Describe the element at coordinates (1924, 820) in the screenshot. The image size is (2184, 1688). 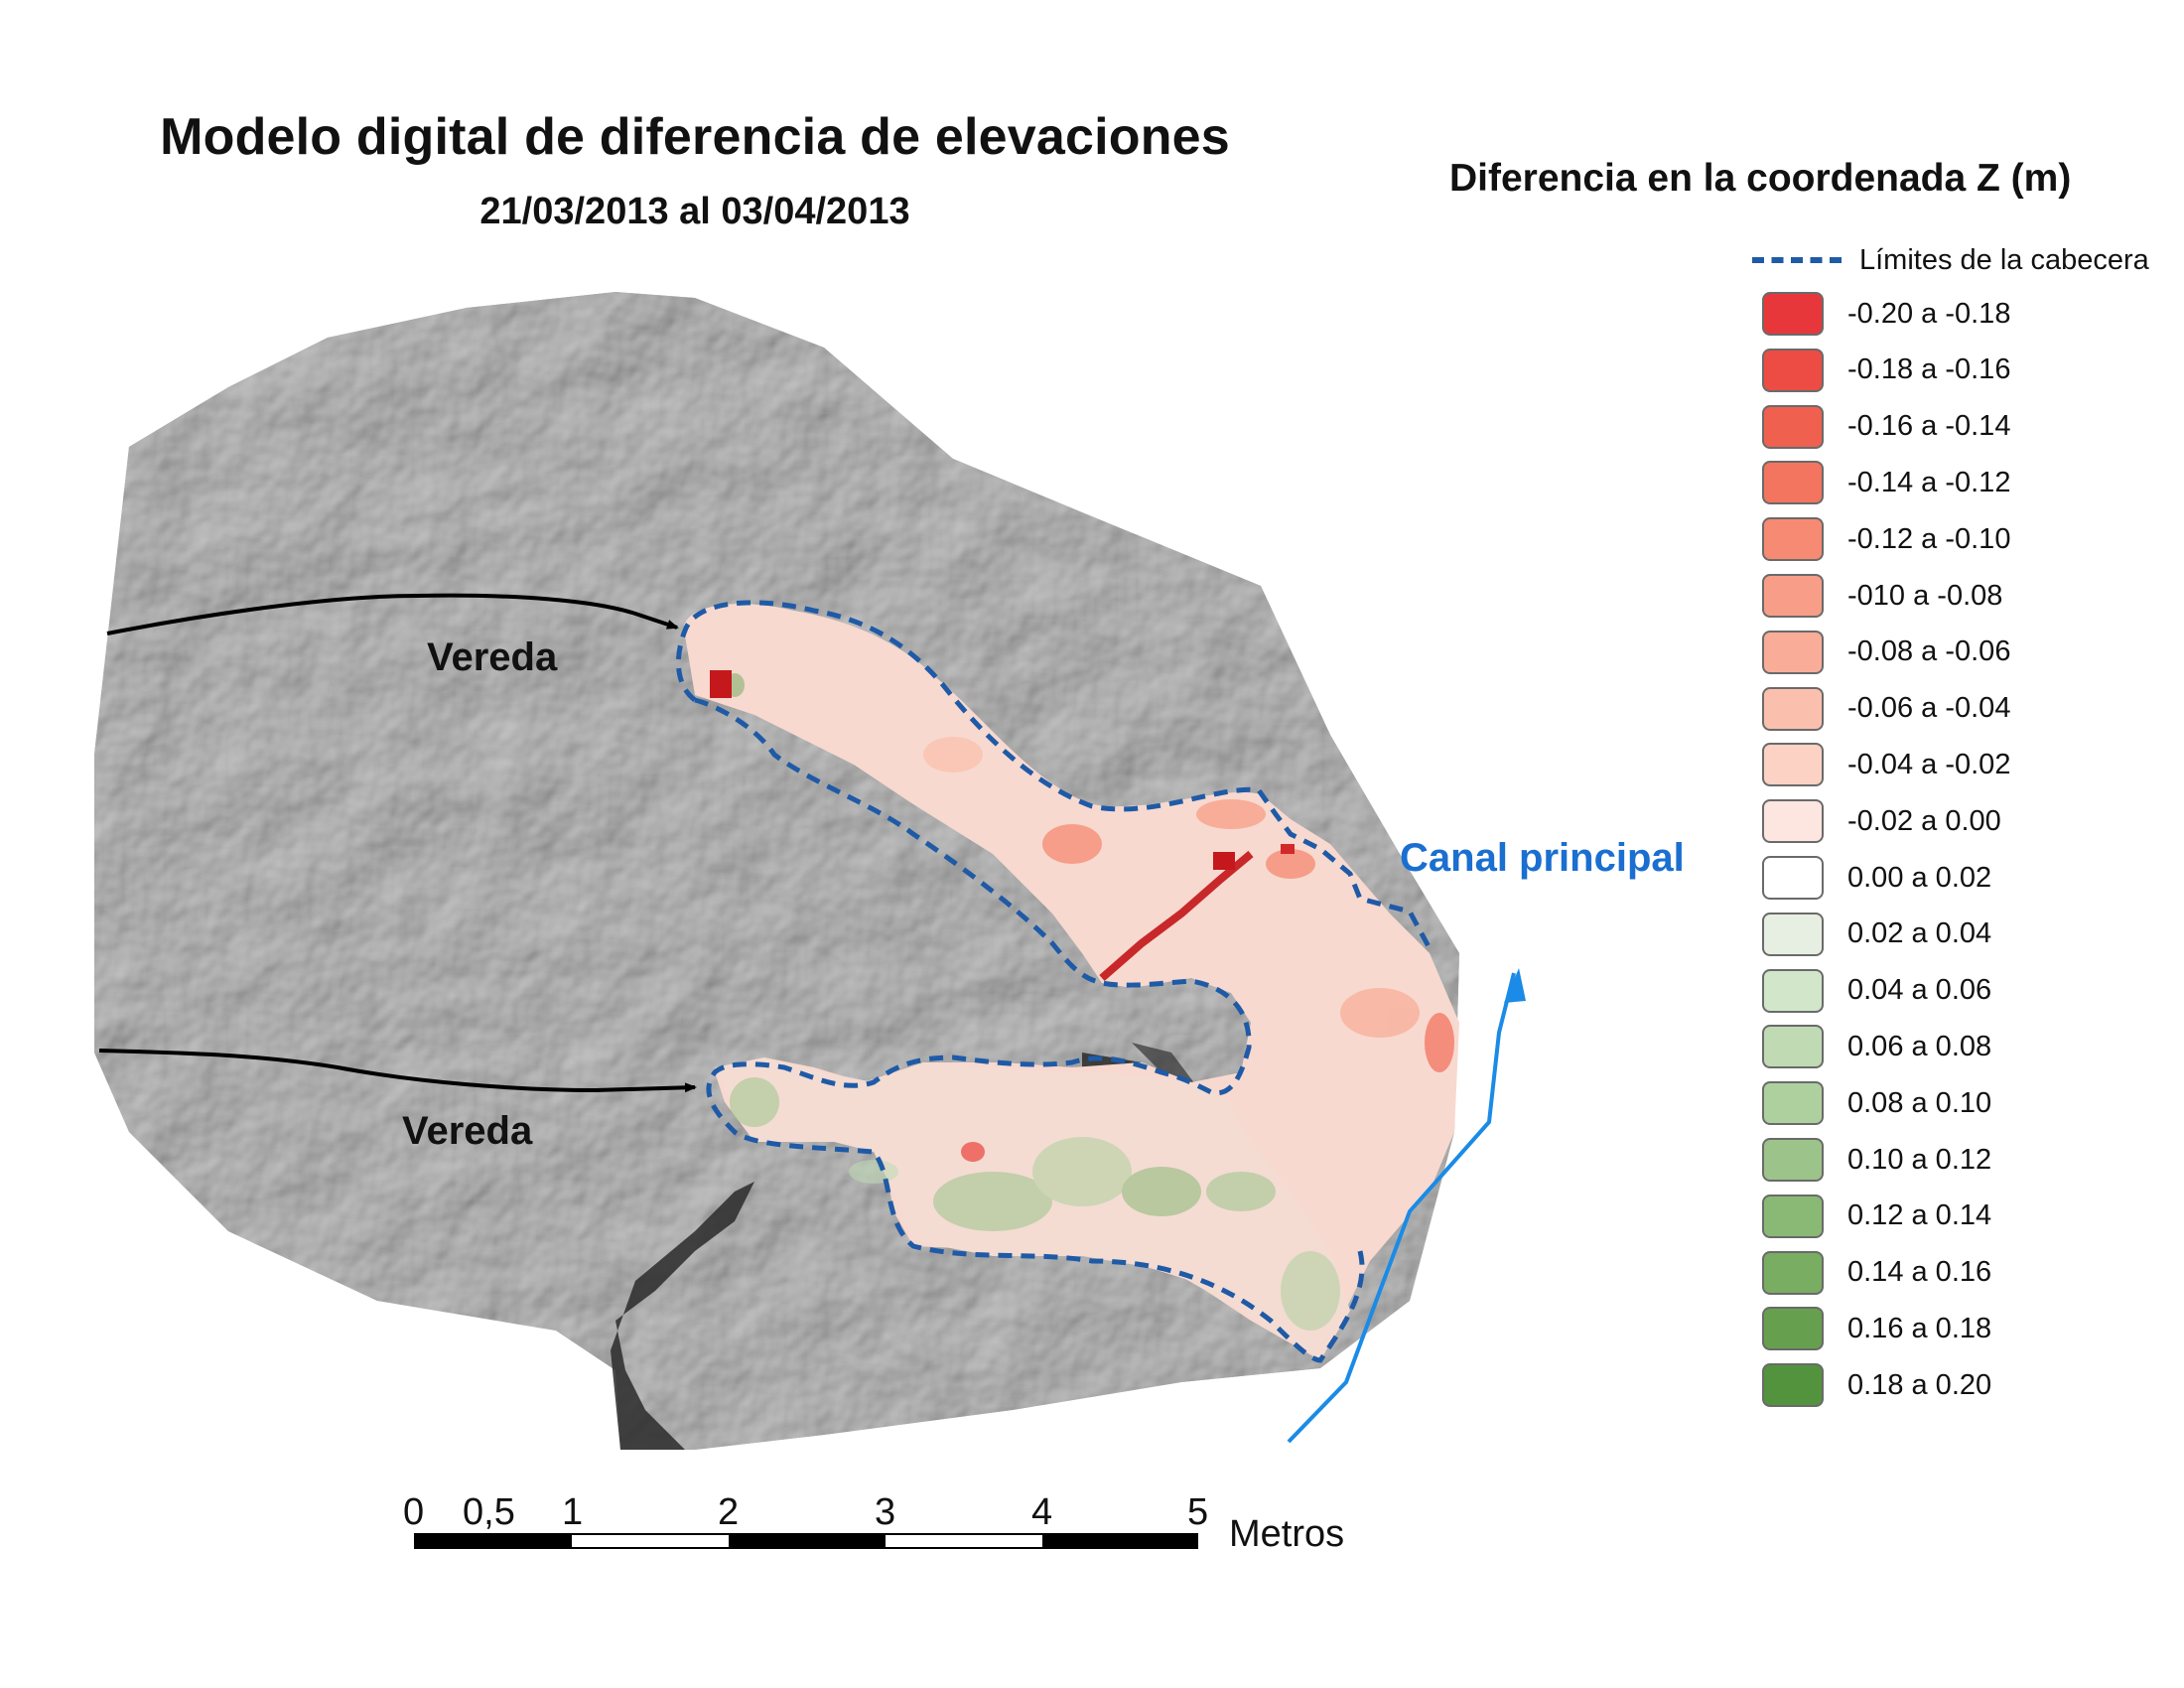
I see `legend-class-label: -0.02 a 0.00` at that location.